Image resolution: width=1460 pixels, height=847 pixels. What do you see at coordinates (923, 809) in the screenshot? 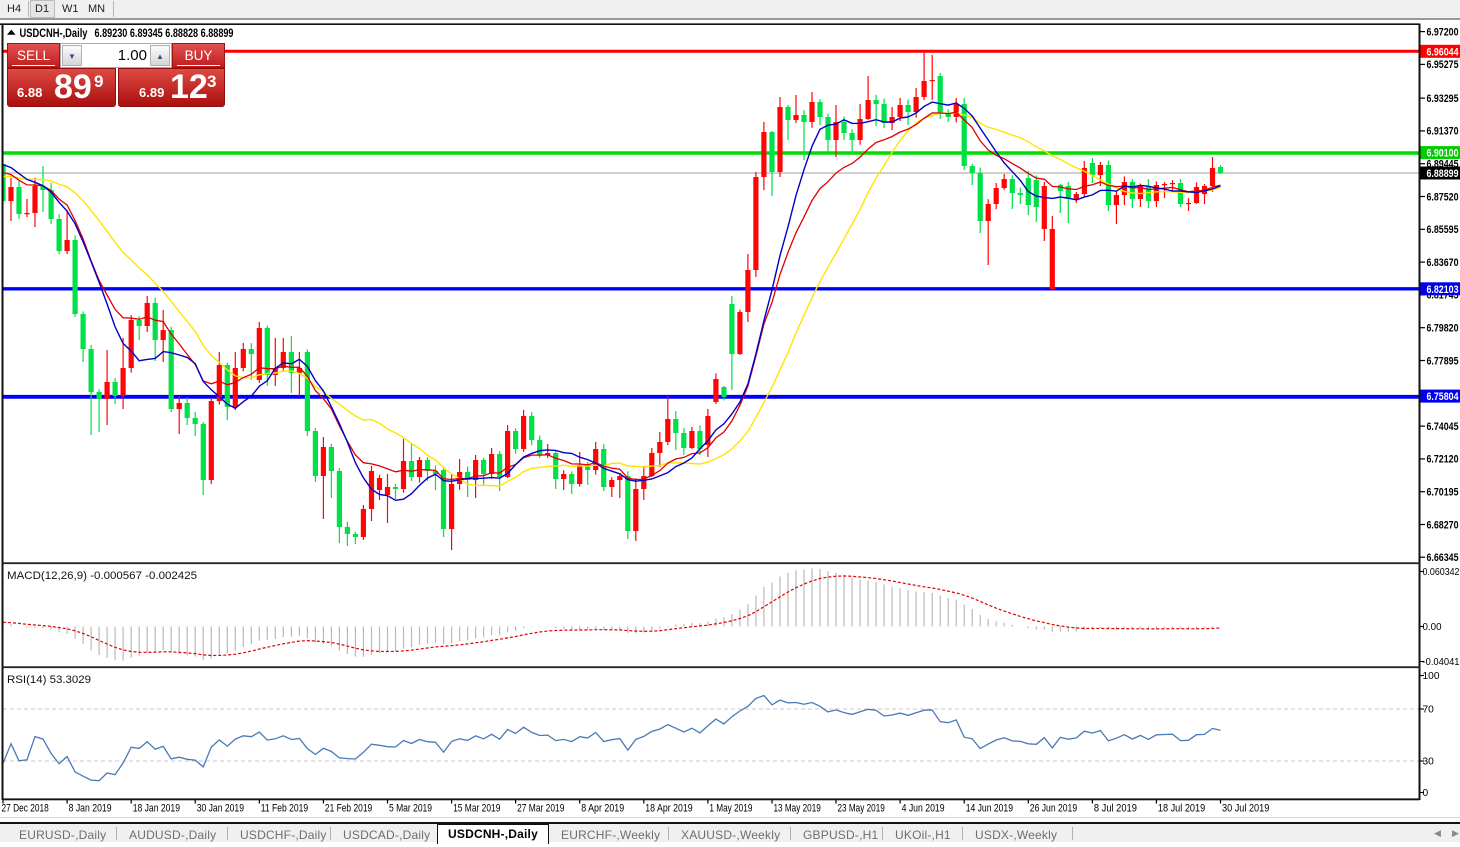
I see `svg-text: 4 Jun 2019` at bounding box center [923, 809].